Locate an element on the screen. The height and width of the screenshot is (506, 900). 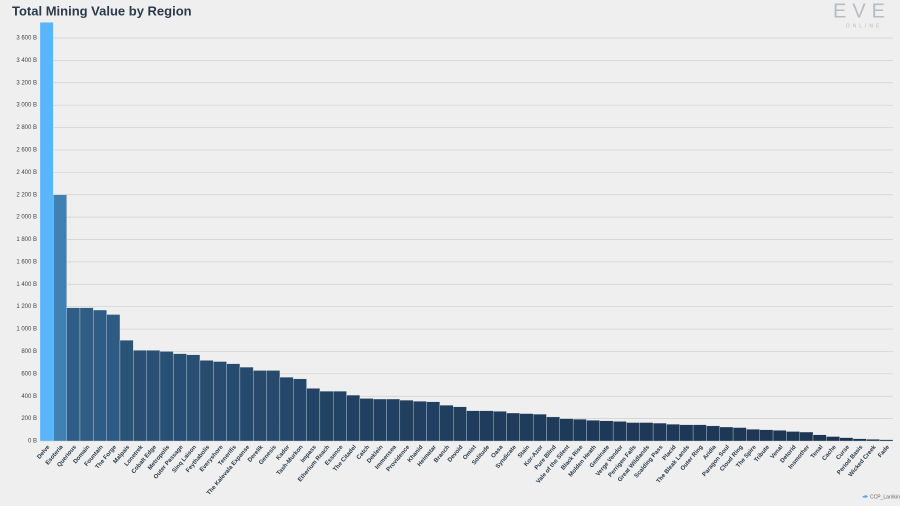
y-tick-label: 1 800 B is located at coordinates (26, 240).